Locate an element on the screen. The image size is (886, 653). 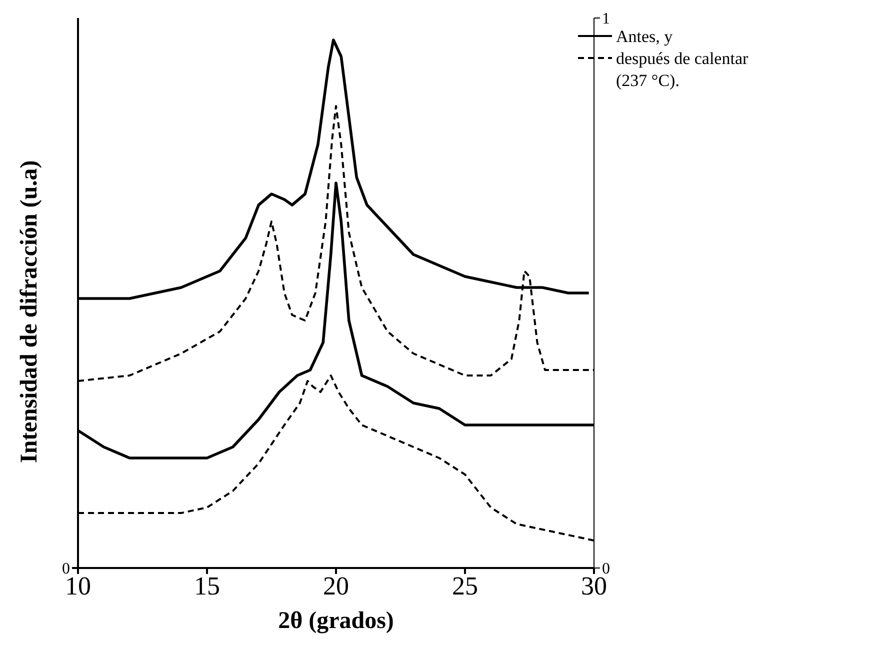
legend-label: Antes, y is located at coordinates (644, 37).